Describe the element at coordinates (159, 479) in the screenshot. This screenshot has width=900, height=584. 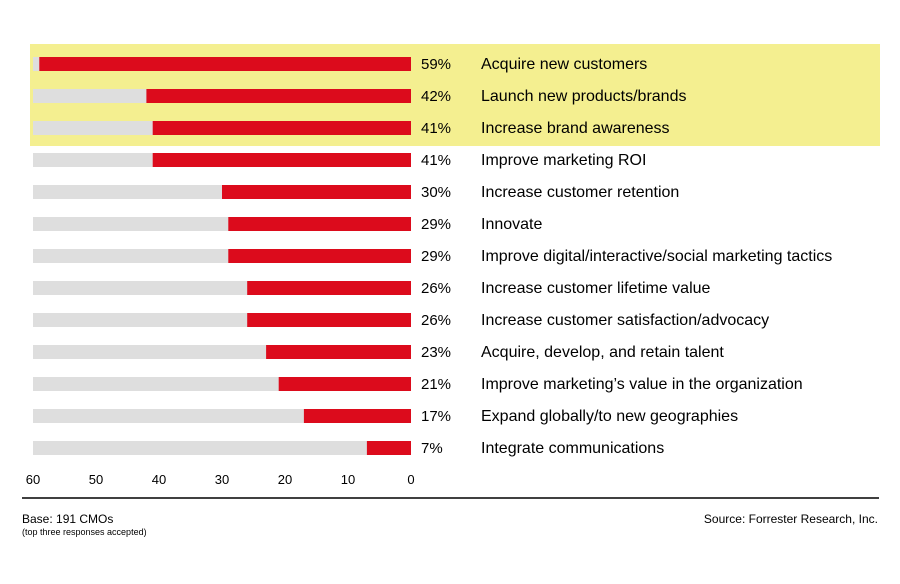
I see `x-tick-label: 40` at that location.